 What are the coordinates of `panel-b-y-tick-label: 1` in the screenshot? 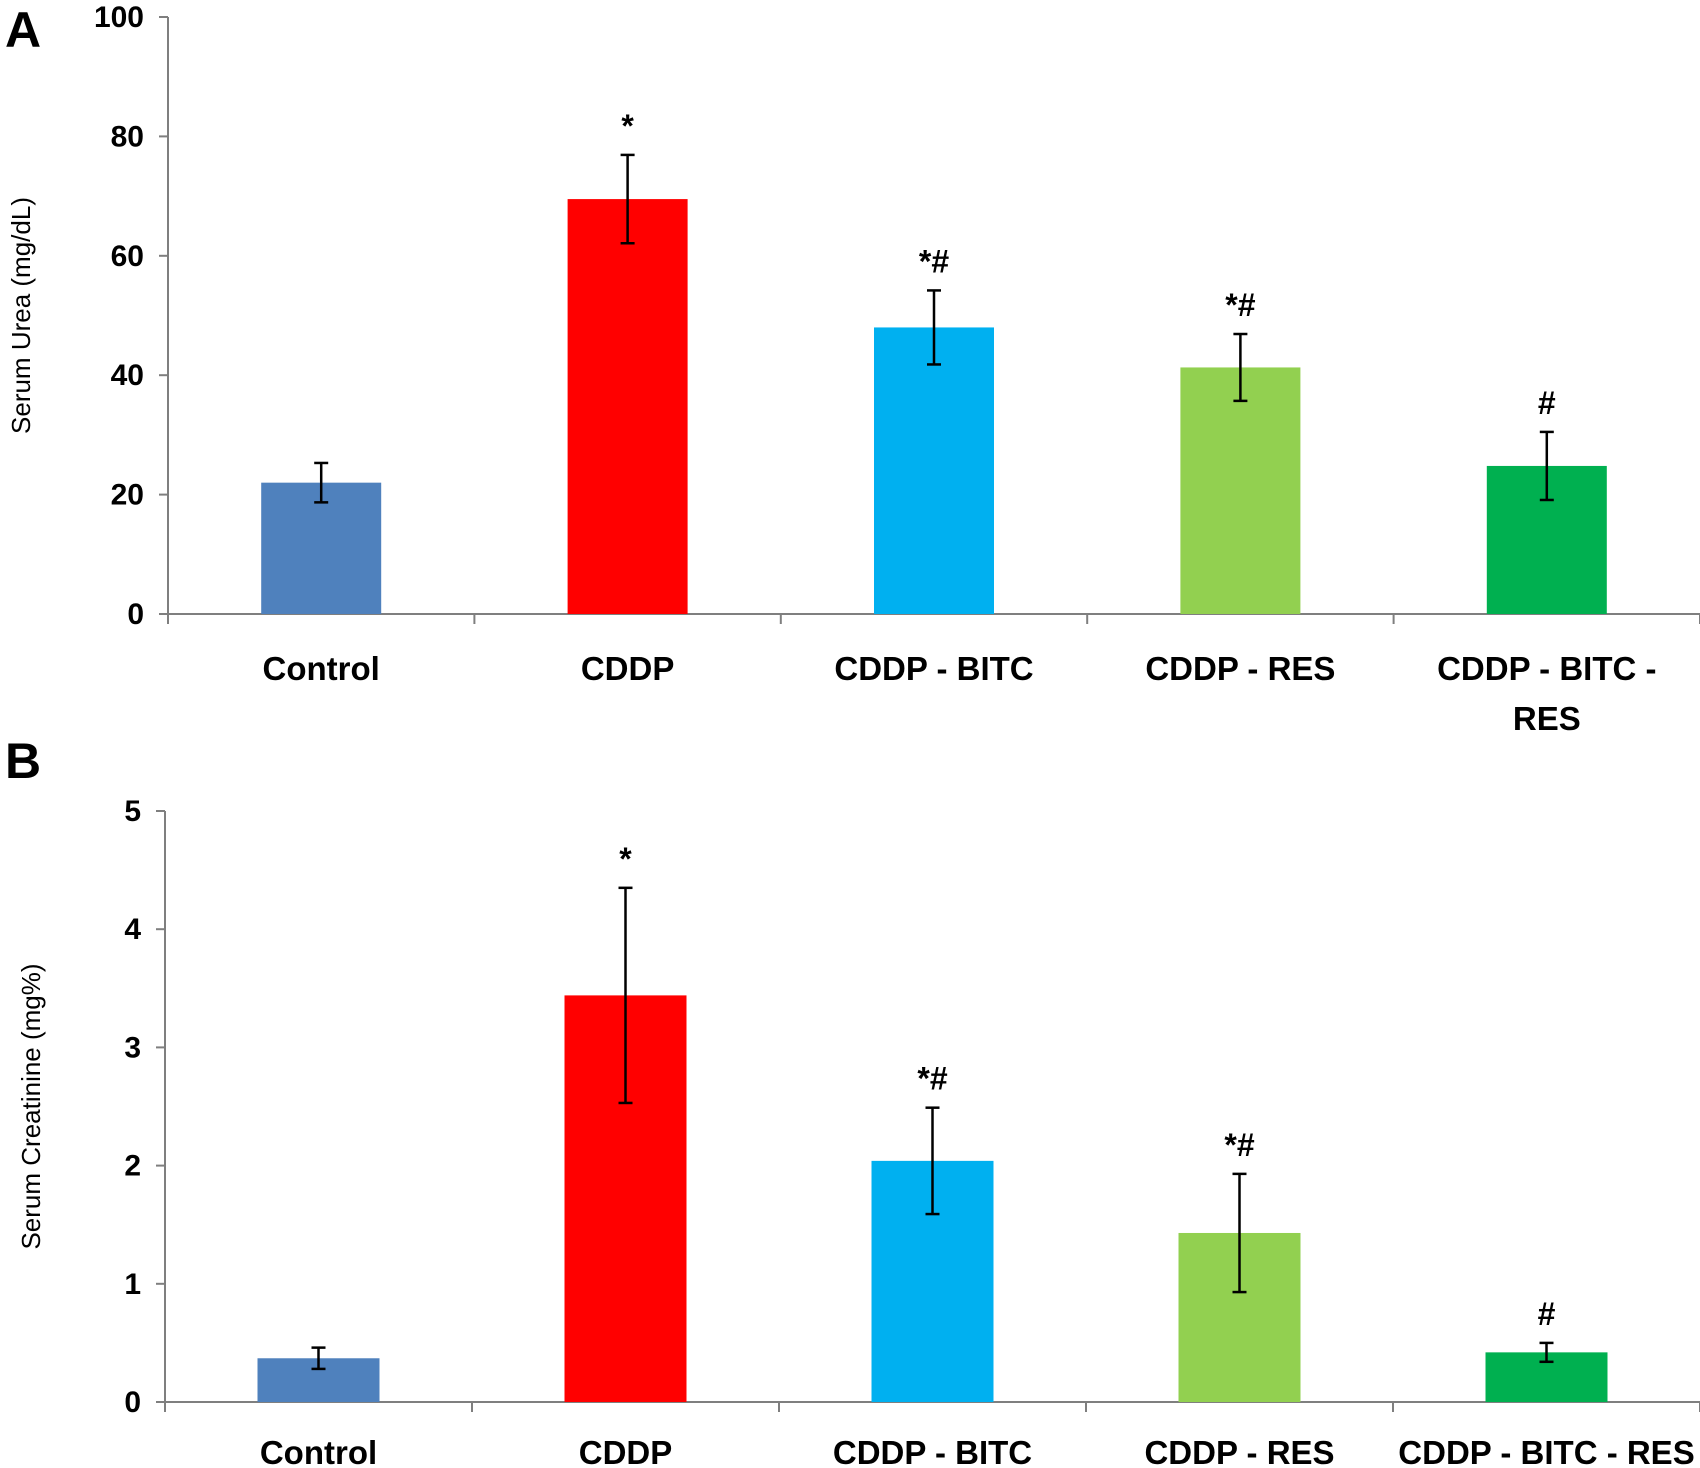 It's located at (132, 1284).